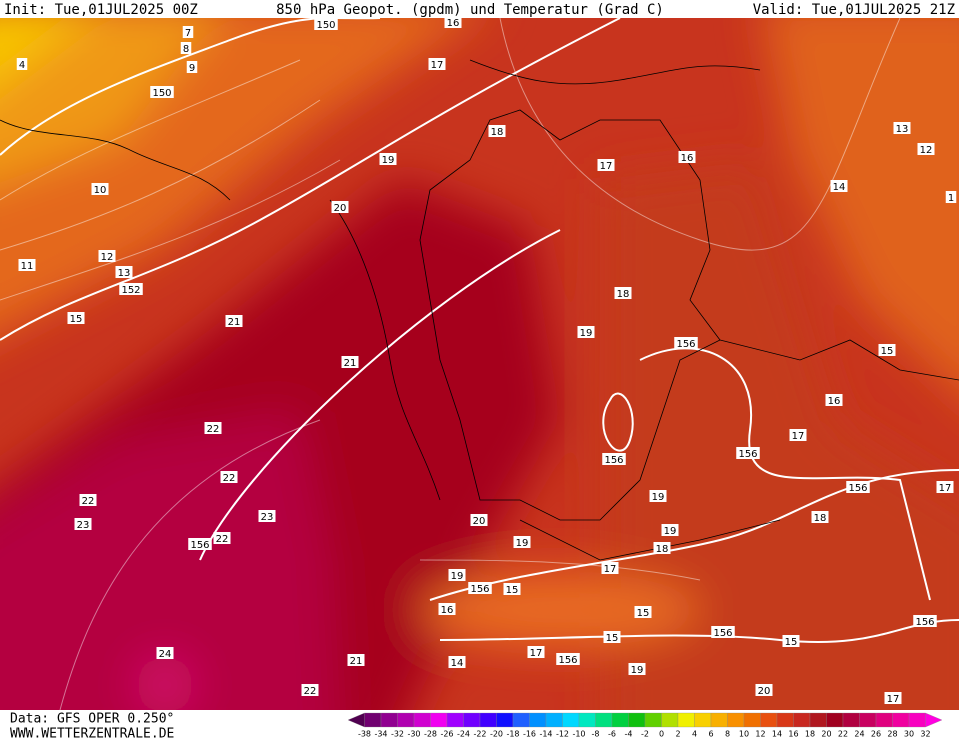 This screenshot has width=959, height=741. What do you see at coordinates (192, 68) in the screenshot?
I see `temperature-label: 9` at bounding box center [192, 68].